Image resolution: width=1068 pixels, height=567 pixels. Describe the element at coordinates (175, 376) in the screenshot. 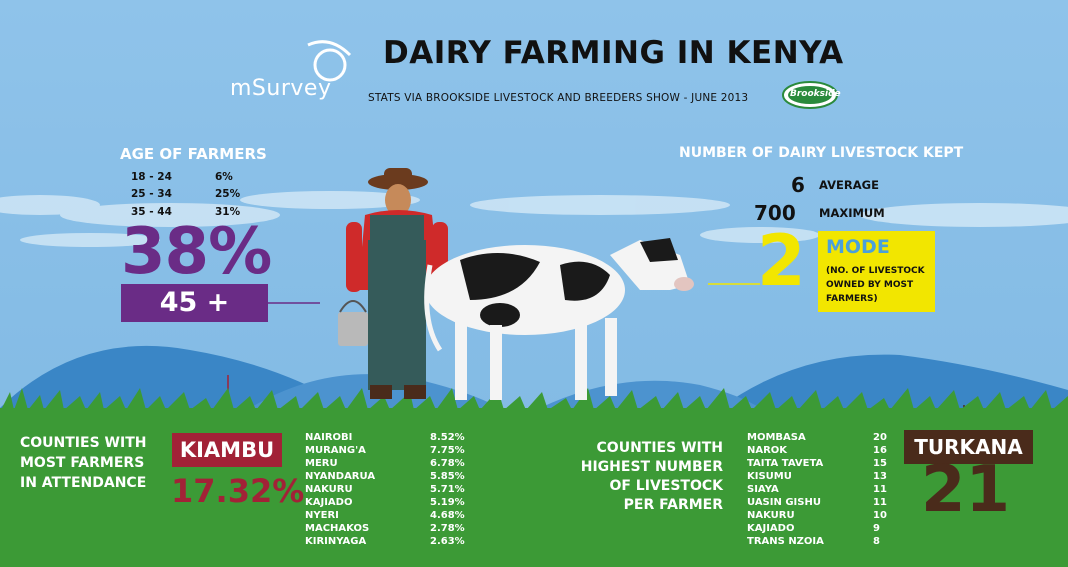

I see `hill-left` at that location.